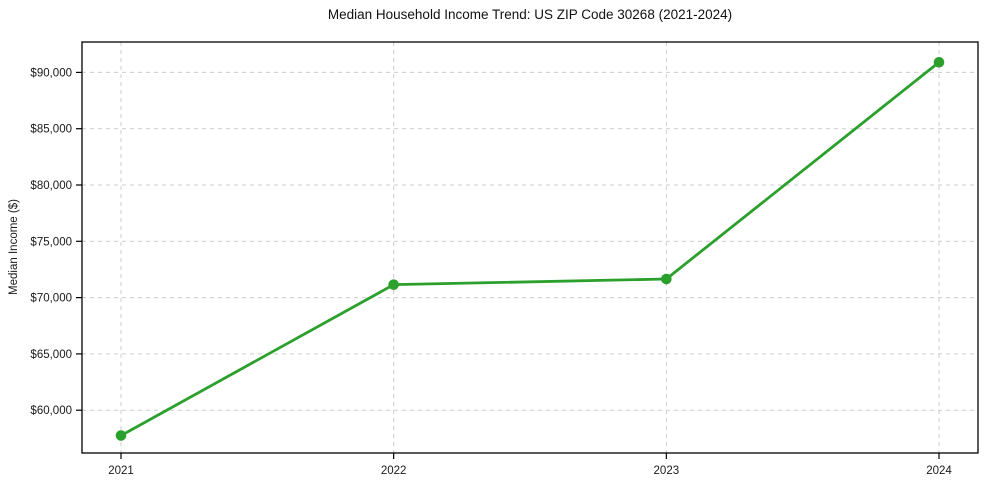 The image size is (989, 490). Describe the element at coordinates (51, 411) in the screenshot. I see `y-tick-label: $60,000` at that location.